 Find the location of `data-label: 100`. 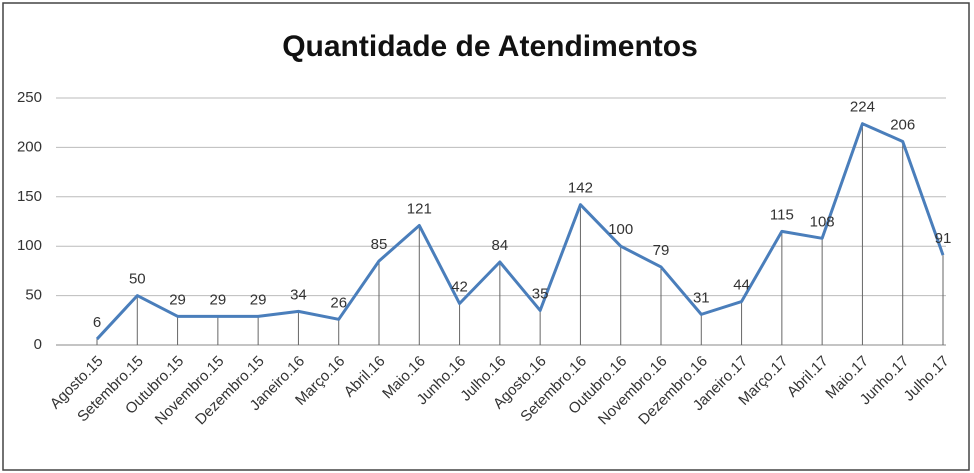

data-label: 100 is located at coordinates (620, 229).